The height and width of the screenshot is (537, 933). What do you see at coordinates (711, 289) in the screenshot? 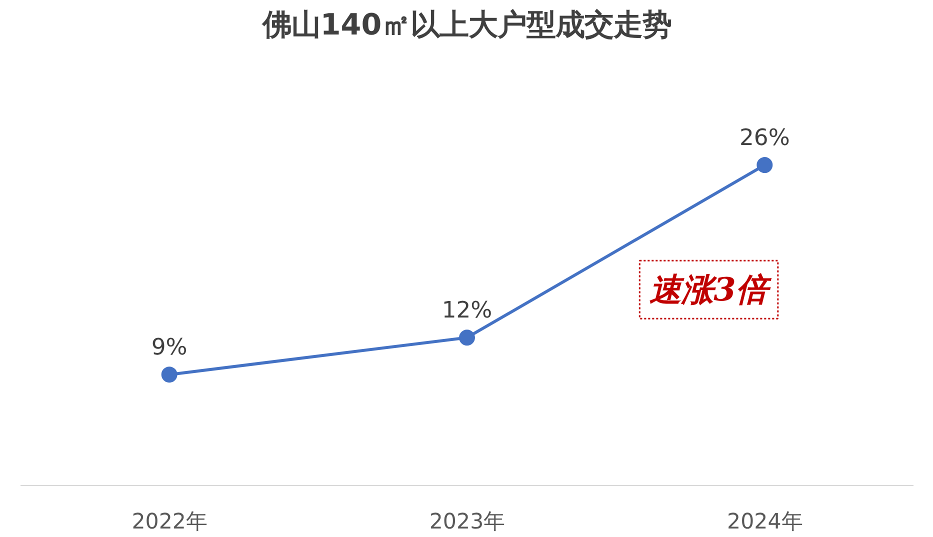
I see `annotation: 速涨3倍` at bounding box center [711, 289].